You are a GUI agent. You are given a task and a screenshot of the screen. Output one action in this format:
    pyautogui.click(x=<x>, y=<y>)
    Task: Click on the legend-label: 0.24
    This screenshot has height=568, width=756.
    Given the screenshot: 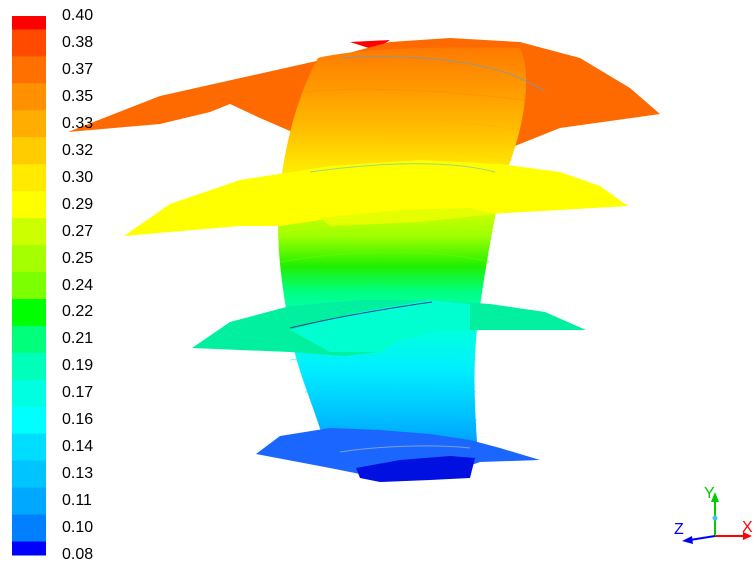 What is the action you would take?
    pyautogui.click(x=78, y=285)
    